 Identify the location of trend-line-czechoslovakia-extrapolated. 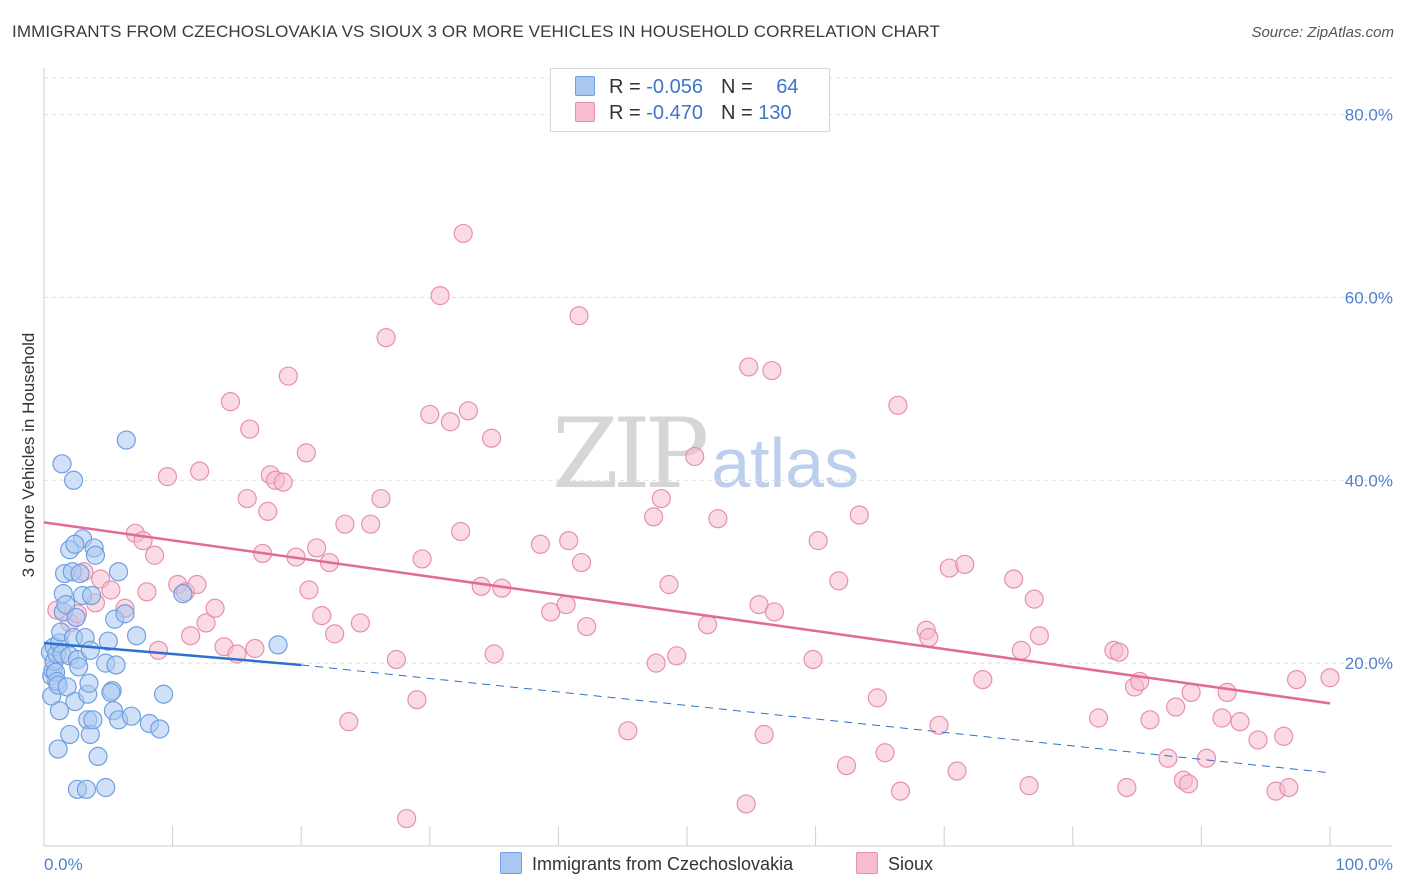
(816, 719).